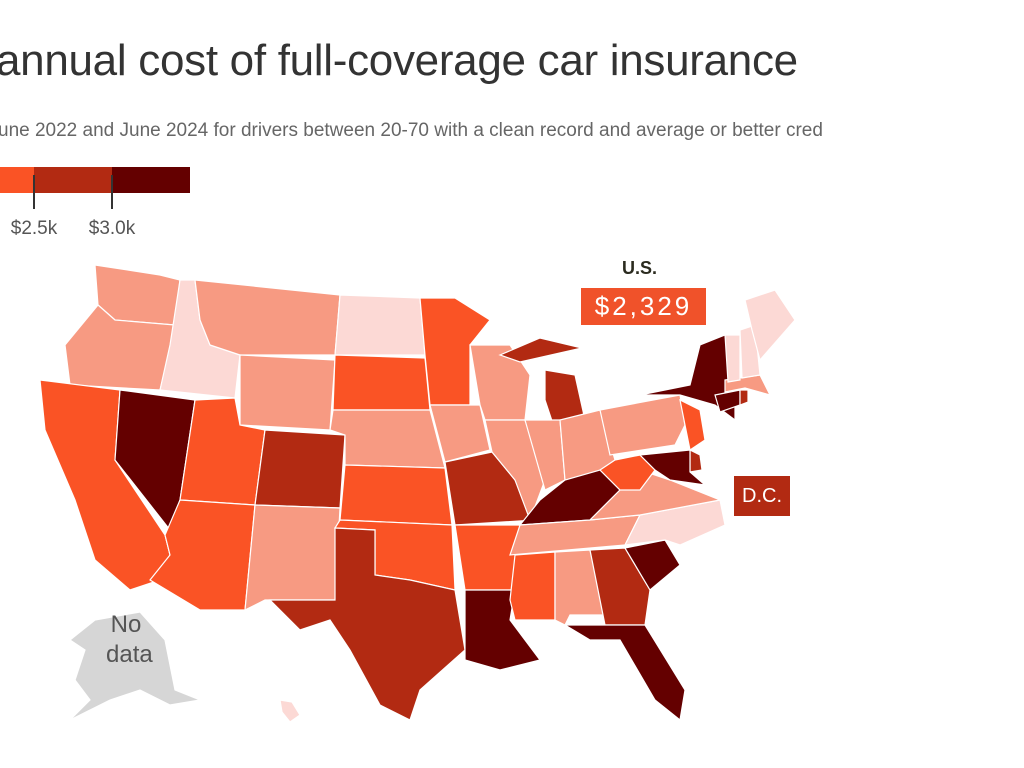 The width and height of the screenshot is (1024, 768). Describe the element at coordinates (762, 496) in the screenshot. I see `dc-label: D.C.` at that location.